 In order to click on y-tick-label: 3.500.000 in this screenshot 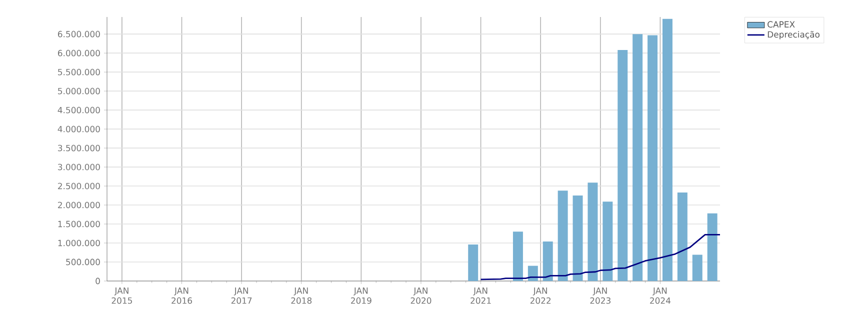, I will do `click(79, 148)`.